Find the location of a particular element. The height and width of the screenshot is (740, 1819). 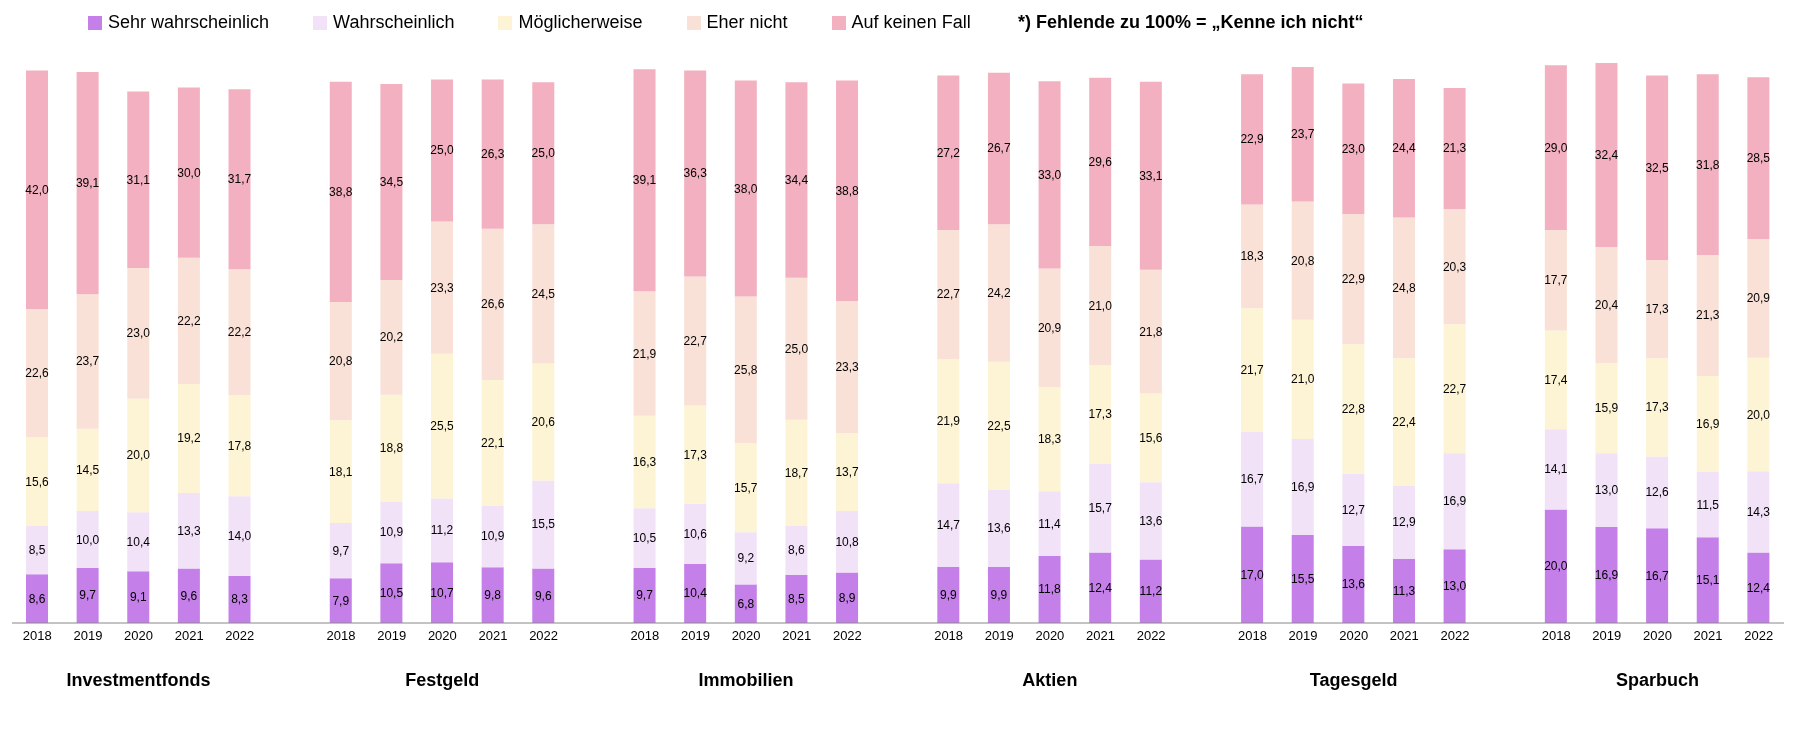

data-label: 8,6 is located at coordinates (797, 550).